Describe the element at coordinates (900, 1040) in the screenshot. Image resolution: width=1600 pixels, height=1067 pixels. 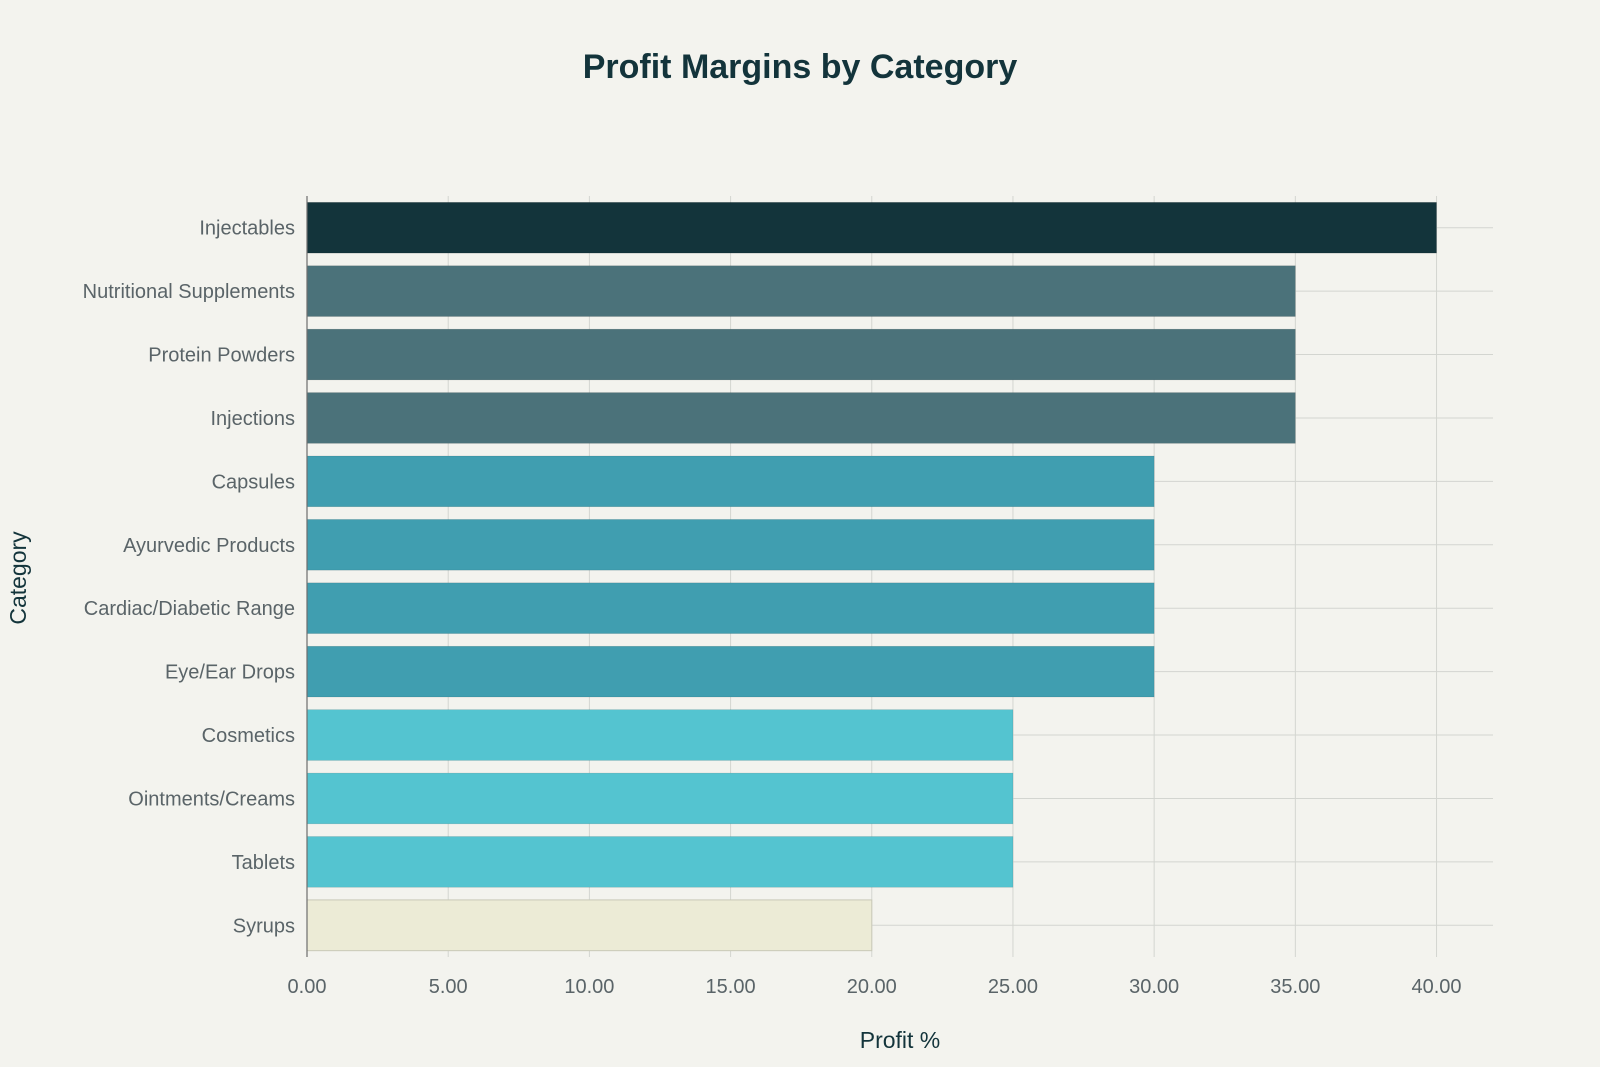
I see `x-axis-title: Profit %` at that location.